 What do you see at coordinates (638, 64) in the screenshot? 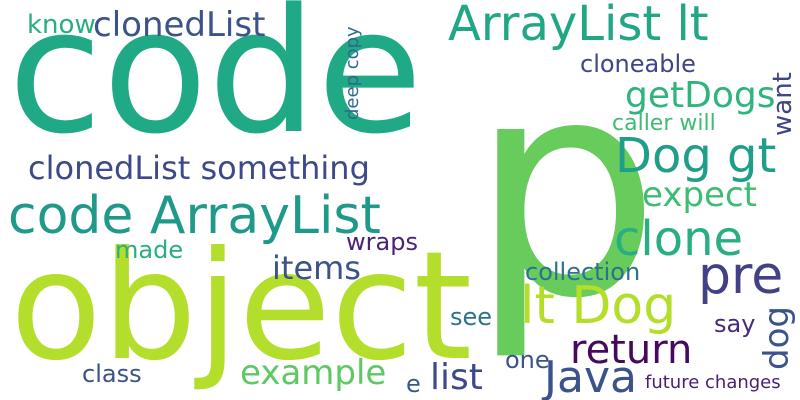
I see `word-cloneable: cloneable` at bounding box center [638, 64].